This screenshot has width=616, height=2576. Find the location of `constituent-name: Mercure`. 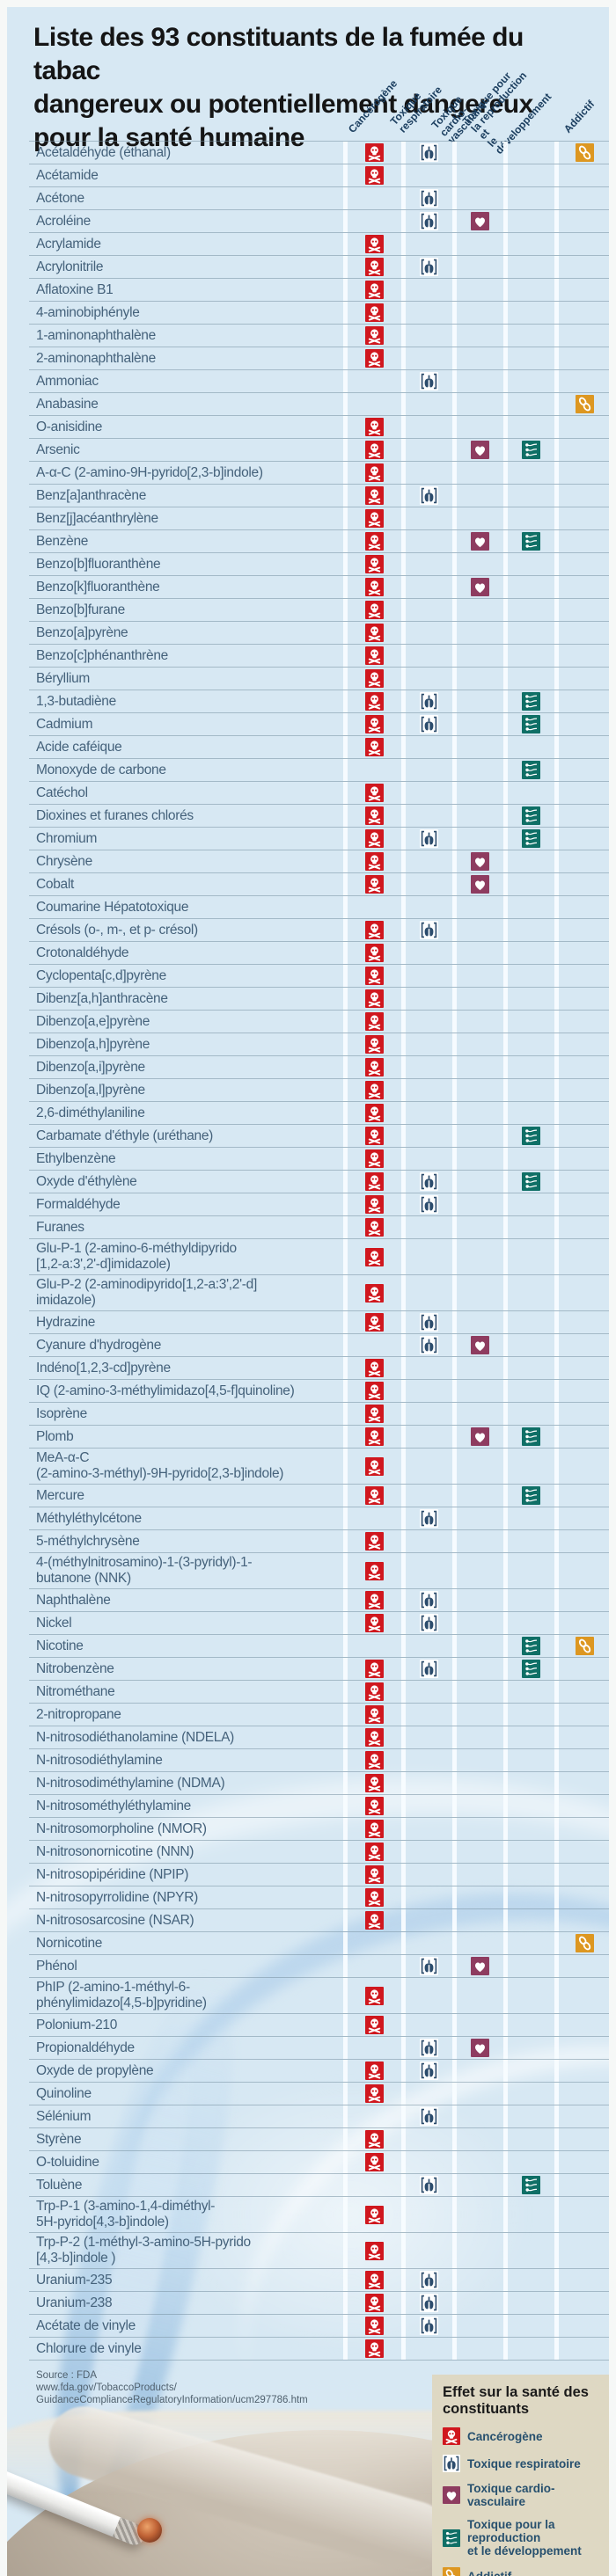

constituent-name: Mercure is located at coordinates (60, 1495).